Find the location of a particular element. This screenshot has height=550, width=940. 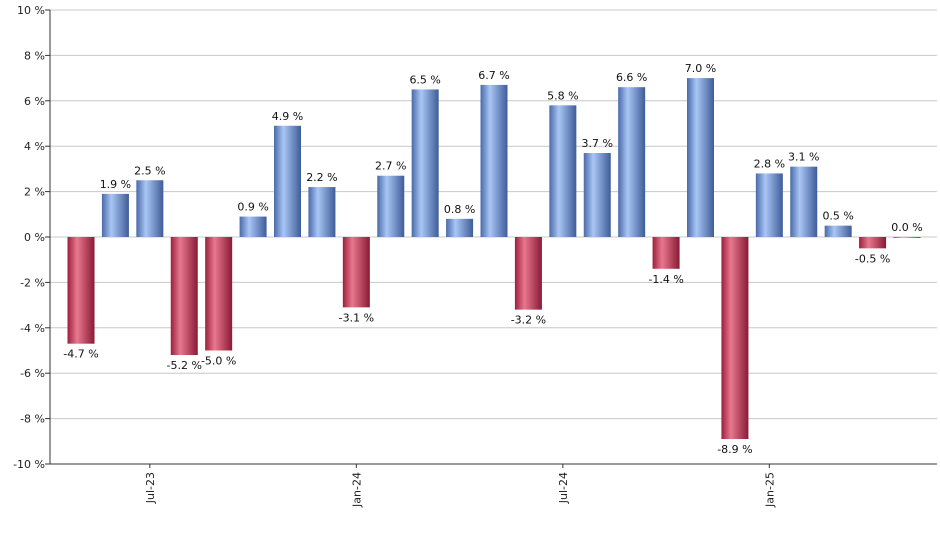

x-tick-label: Jul-24 is located at coordinates (563, 488).